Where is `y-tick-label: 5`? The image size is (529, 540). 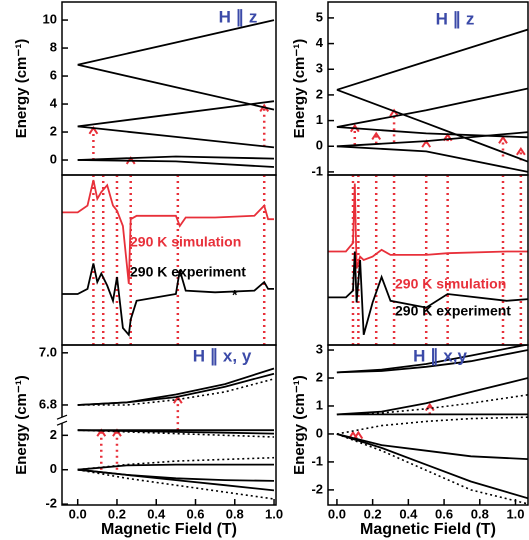 y-tick-label: 5 is located at coordinates (319, 16).